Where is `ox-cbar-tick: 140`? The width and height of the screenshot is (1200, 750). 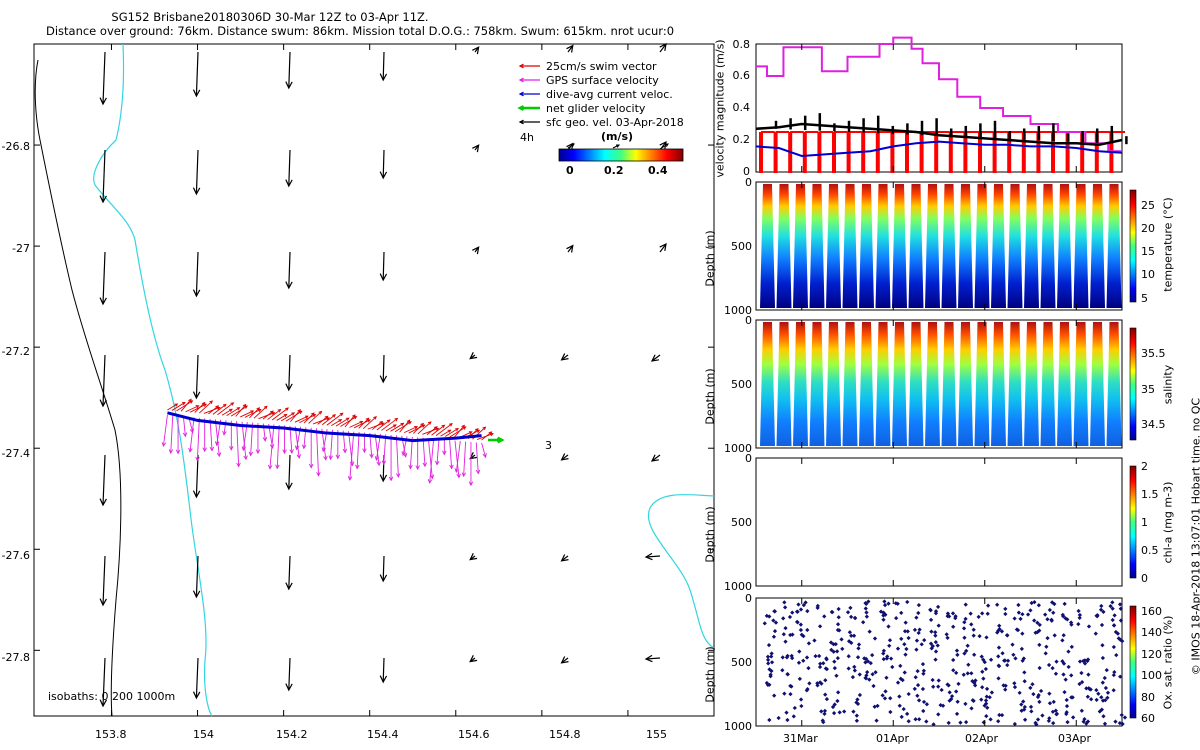 ox-cbar-tick: 140 is located at coordinates (1151, 632).